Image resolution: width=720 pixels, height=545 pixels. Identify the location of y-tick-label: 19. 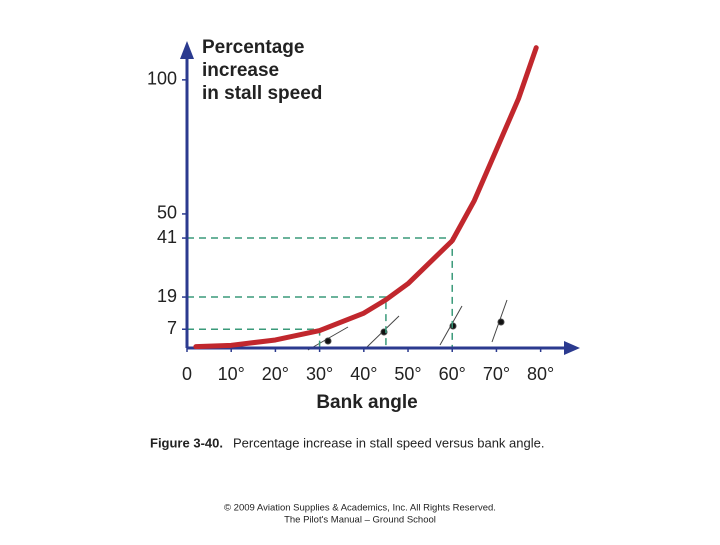
(167, 296).